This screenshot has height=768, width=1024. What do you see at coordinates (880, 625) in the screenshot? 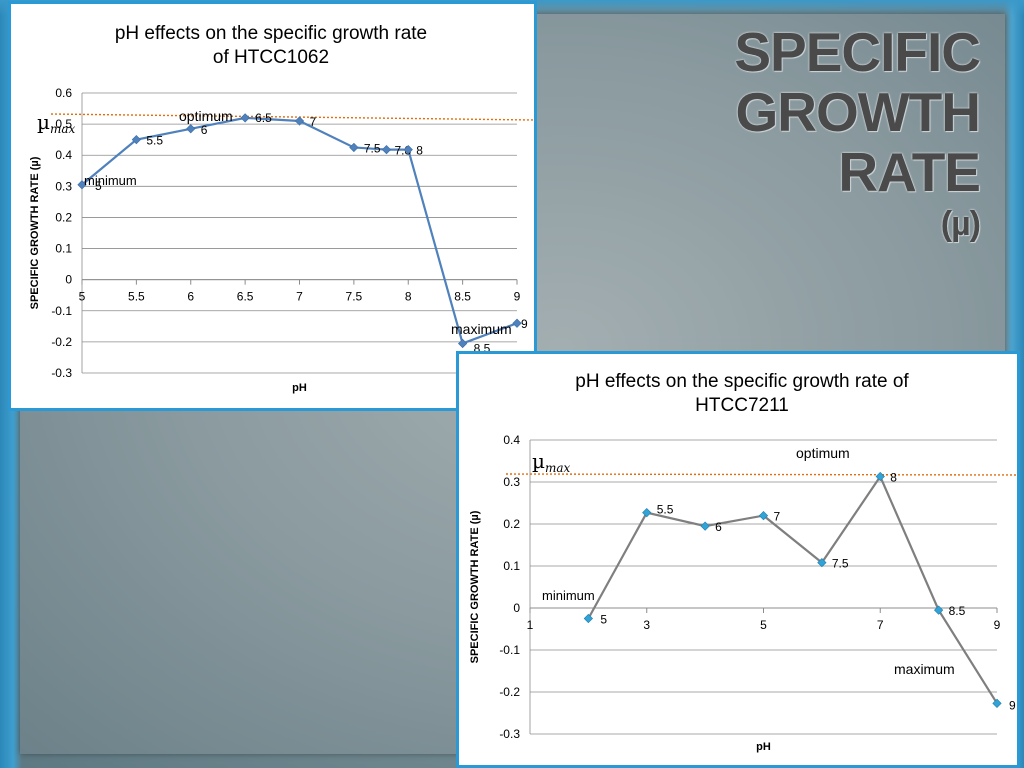
I see `chart2-x-tick-label: 7` at bounding box center [880, 625].